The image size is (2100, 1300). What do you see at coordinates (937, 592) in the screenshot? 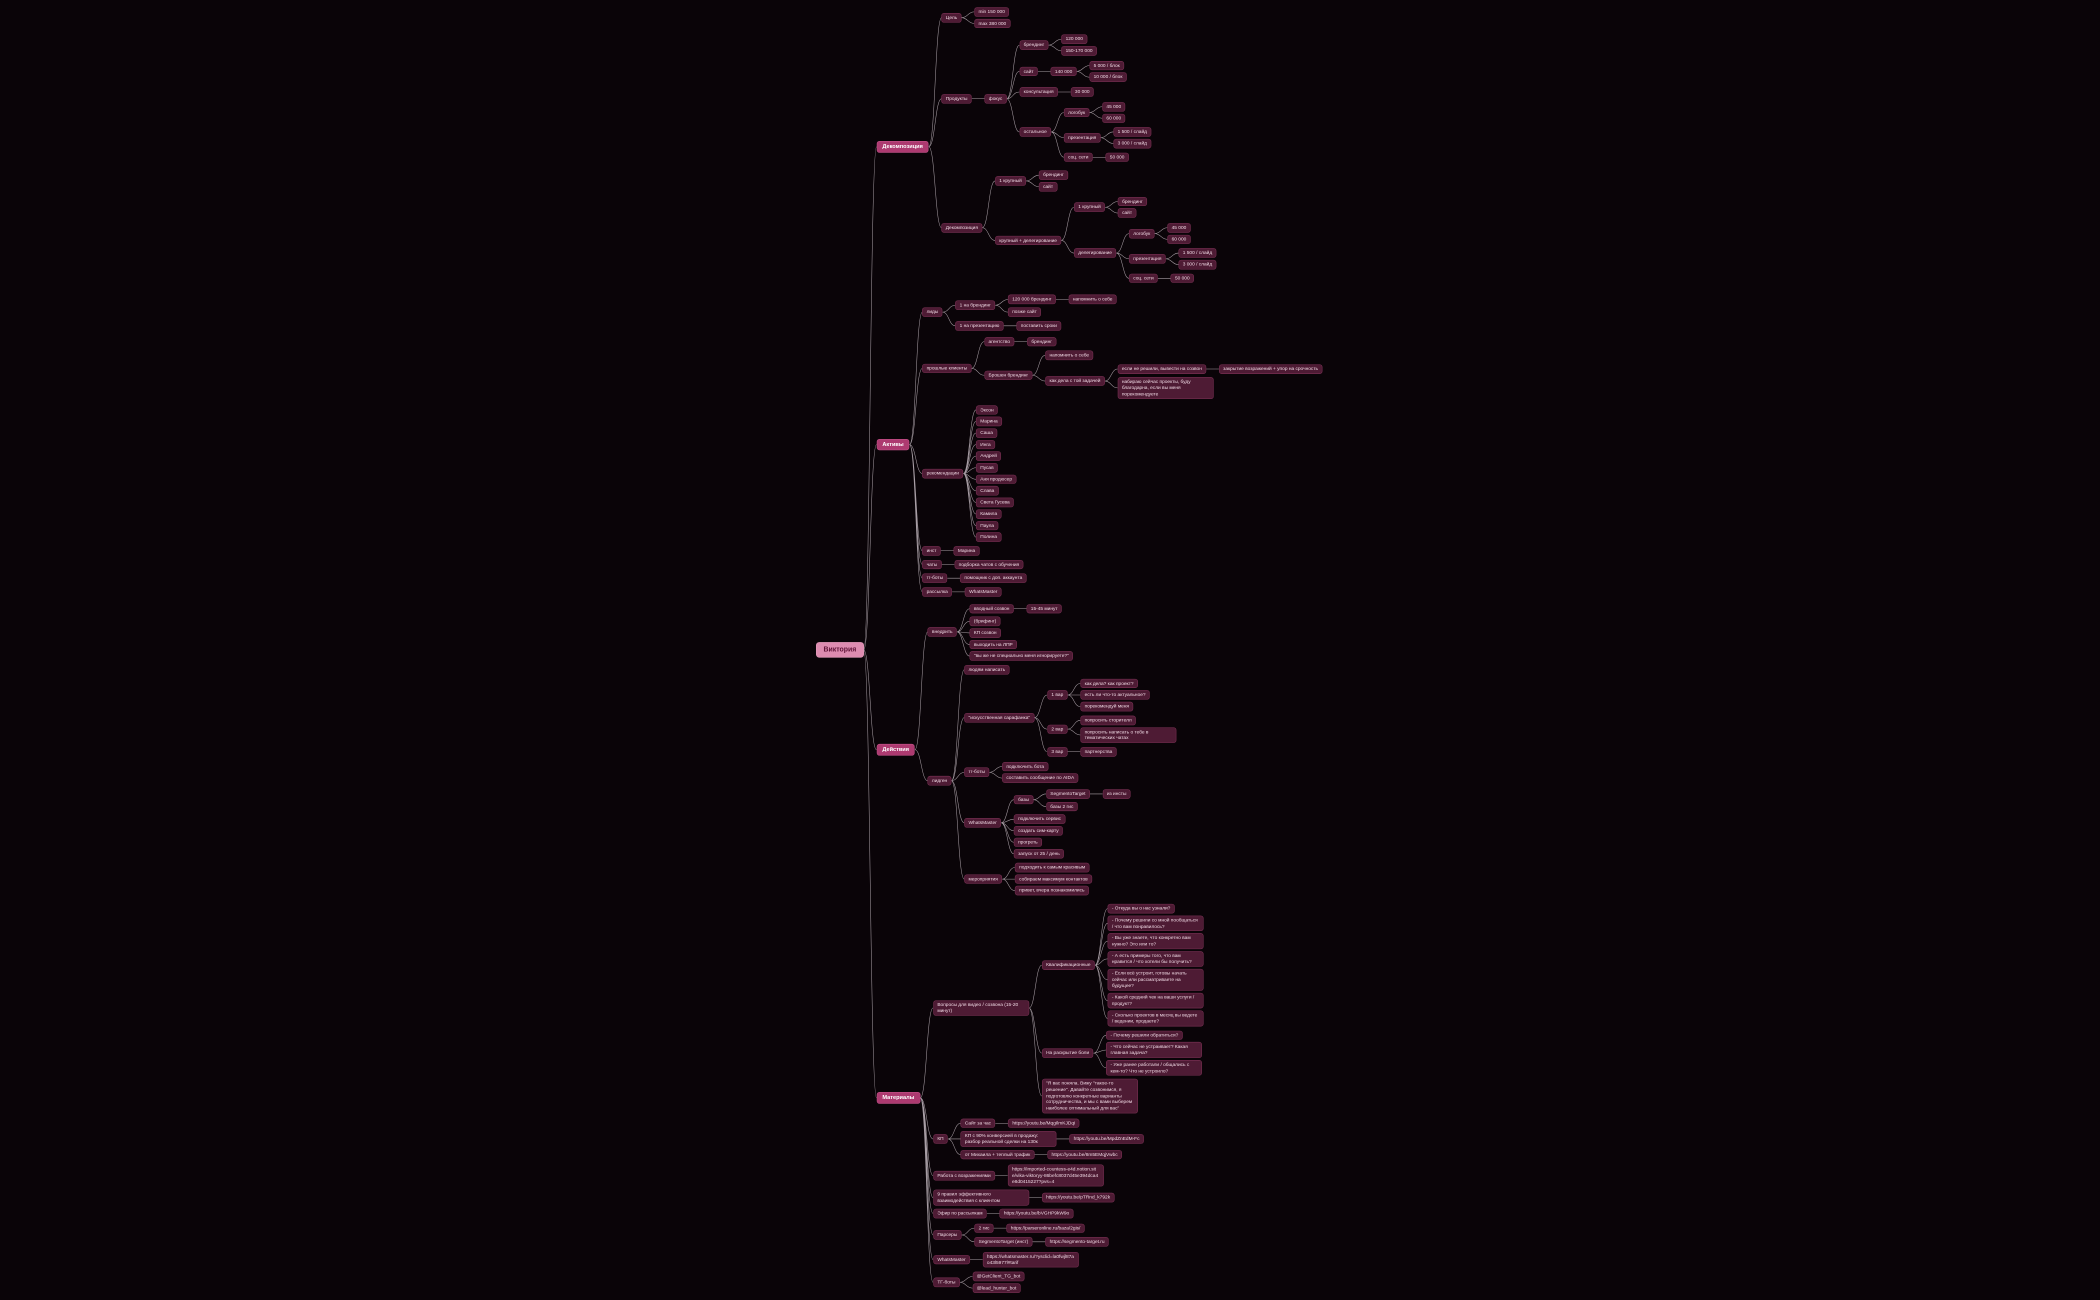
I see `mindmap-node: рассылка` at bounding box center [937, 592].